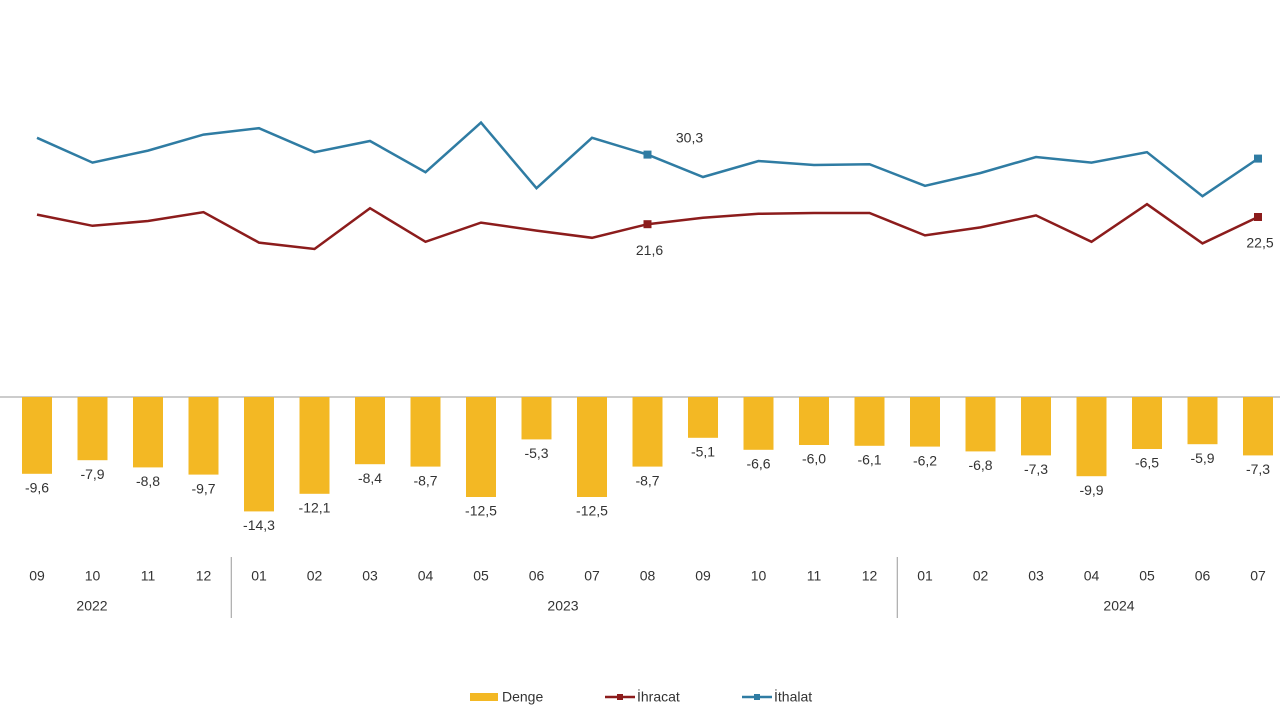 The height and width of the screenshot is (720, 1280). I want to click on legend-label: İhracat, so click(658, 696).